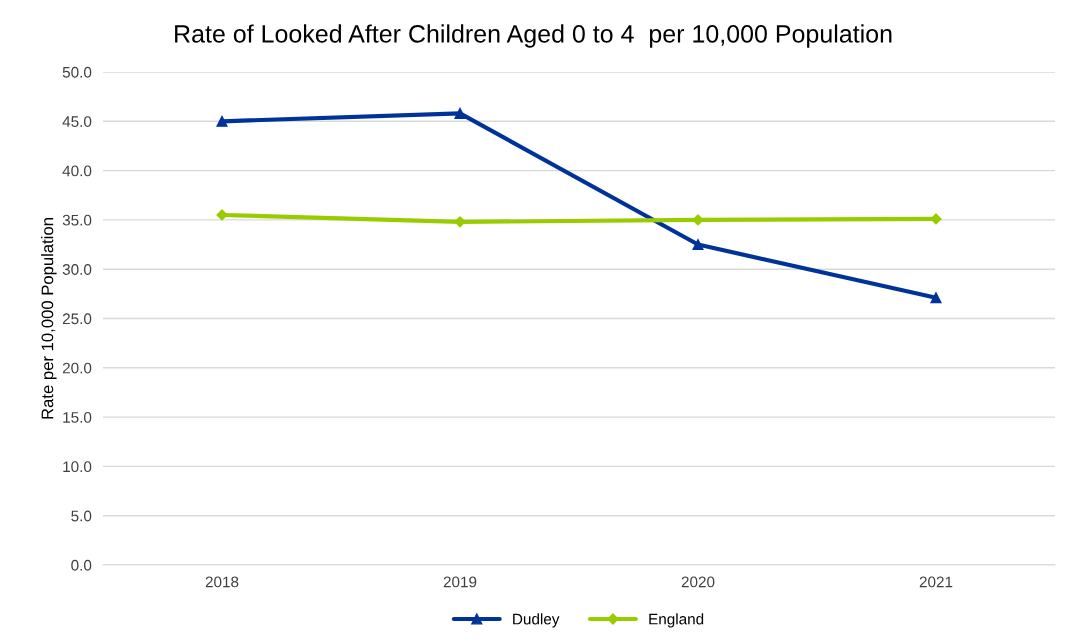 This screenshot has width=1066, height=643. Describe the element at coordinates (49, 318) in the screenshot. I see `y-axis-title: Rate per 10,000 Population` at that location.